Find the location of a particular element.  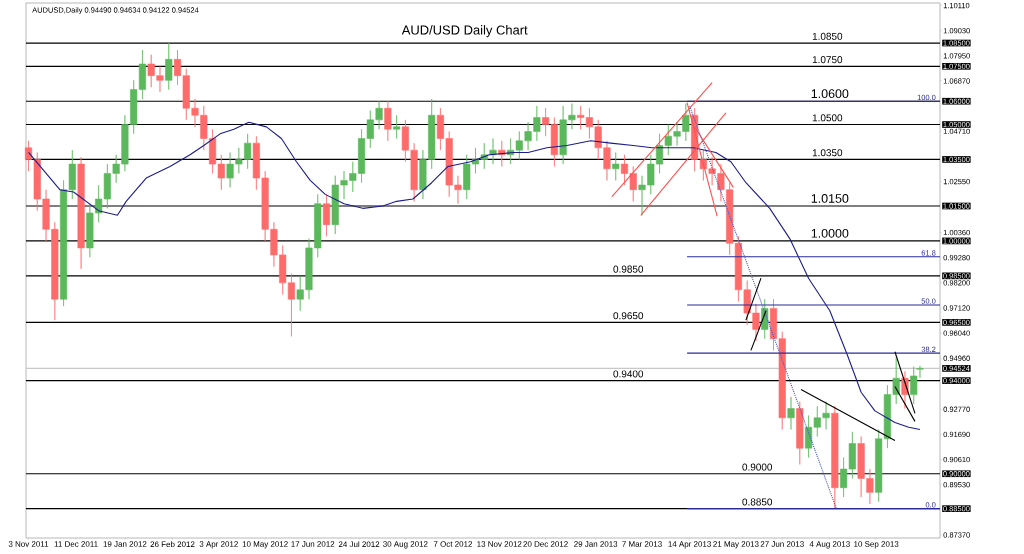

text: AUD/USD Daily Chart is located at coordinates (464, 31).